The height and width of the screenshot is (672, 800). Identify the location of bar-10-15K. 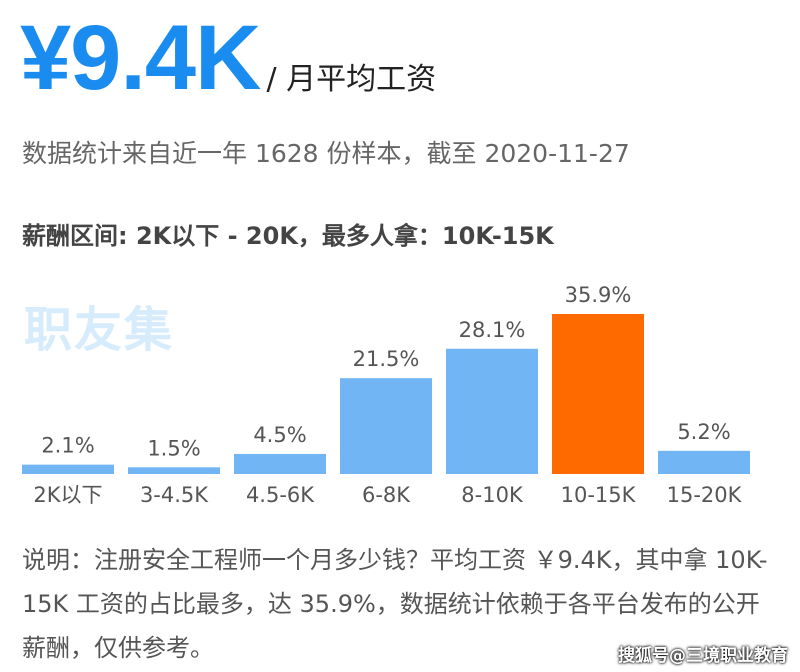
(598, 394).